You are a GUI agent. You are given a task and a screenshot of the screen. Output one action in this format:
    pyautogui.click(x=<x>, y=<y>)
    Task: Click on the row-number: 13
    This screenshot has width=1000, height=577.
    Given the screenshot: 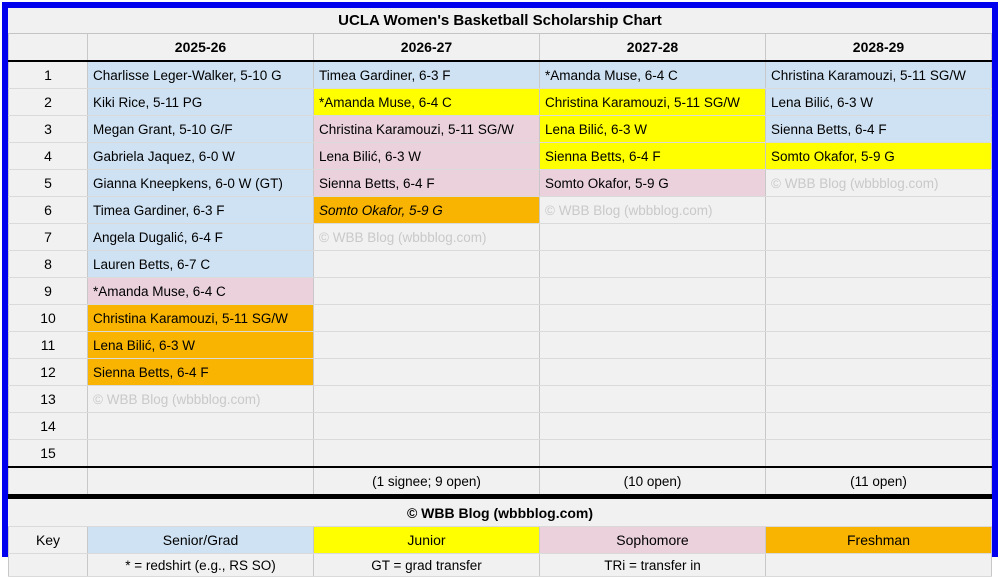 What is the action you would take?
    pyautogui.click(x=48, y=399)
    